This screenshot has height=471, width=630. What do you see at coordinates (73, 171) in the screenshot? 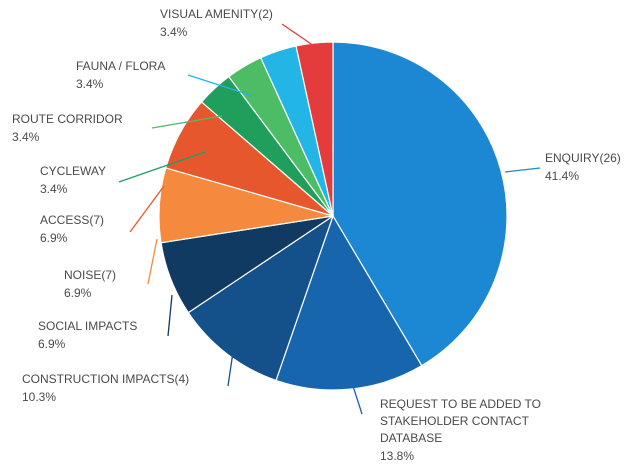
I see `slice-label-name: CYCLEWAY` at bounding box center [73, 171].